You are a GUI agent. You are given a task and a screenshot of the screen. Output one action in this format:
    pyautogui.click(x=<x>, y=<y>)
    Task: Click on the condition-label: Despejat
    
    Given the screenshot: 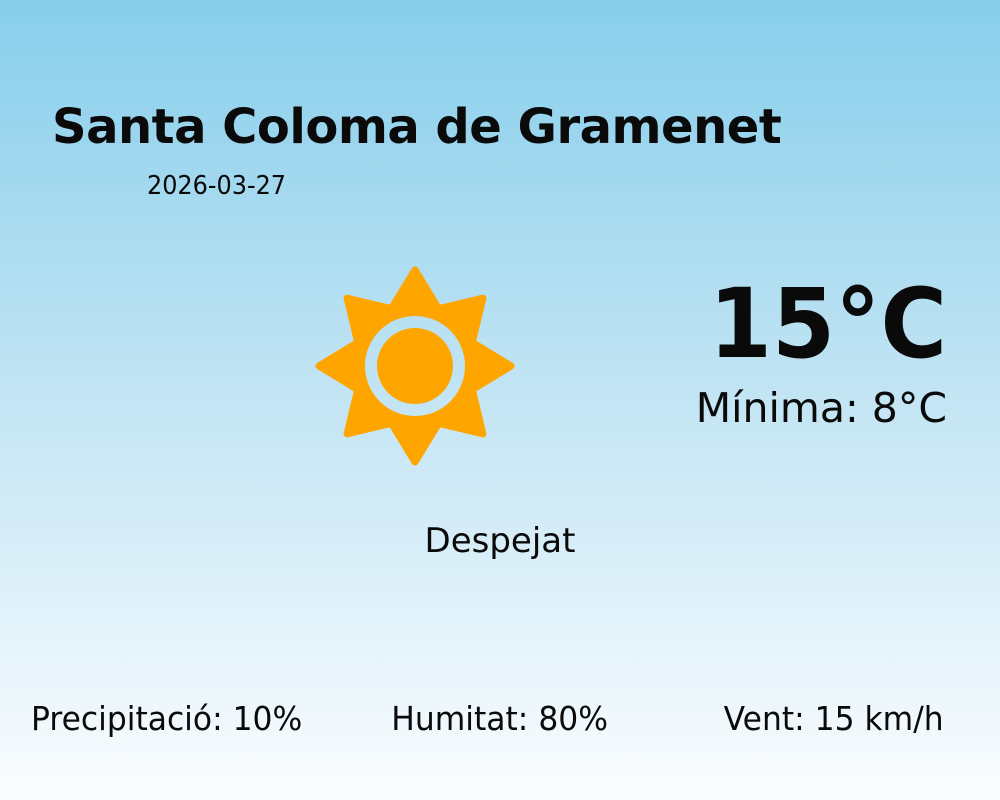 What is the action you would take?
    pyautogui.click(x=500, y=541)
    